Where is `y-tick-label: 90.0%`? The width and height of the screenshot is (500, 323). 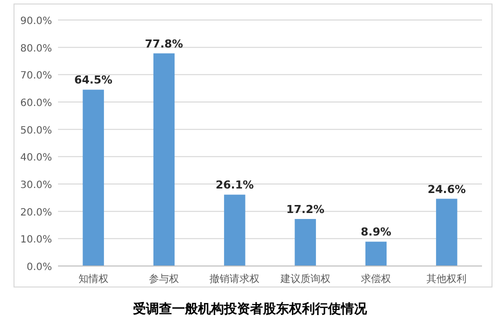
y-tick-label: 90.0% is located at coordinates (36, 21).